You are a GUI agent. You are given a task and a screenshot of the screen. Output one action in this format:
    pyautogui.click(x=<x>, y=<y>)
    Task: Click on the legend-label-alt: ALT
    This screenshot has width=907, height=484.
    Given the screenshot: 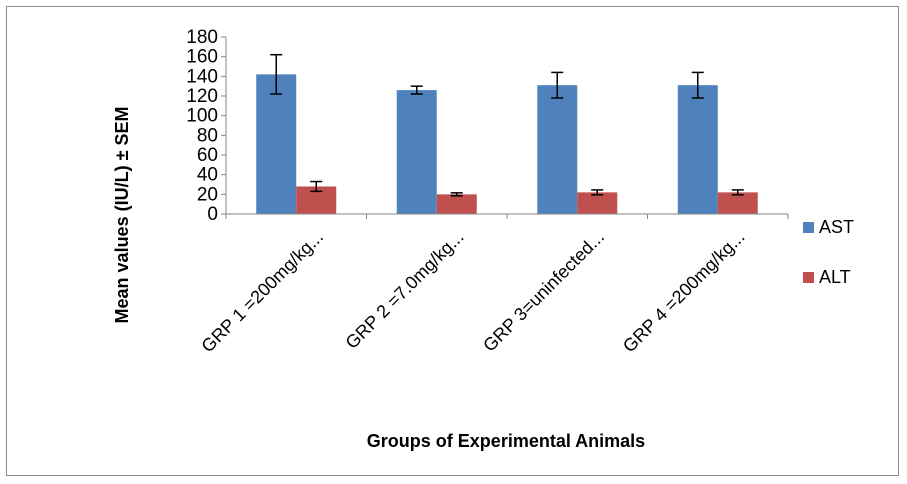 What is the action you would take?
    pyautogui.click(x=835, y=277)
    